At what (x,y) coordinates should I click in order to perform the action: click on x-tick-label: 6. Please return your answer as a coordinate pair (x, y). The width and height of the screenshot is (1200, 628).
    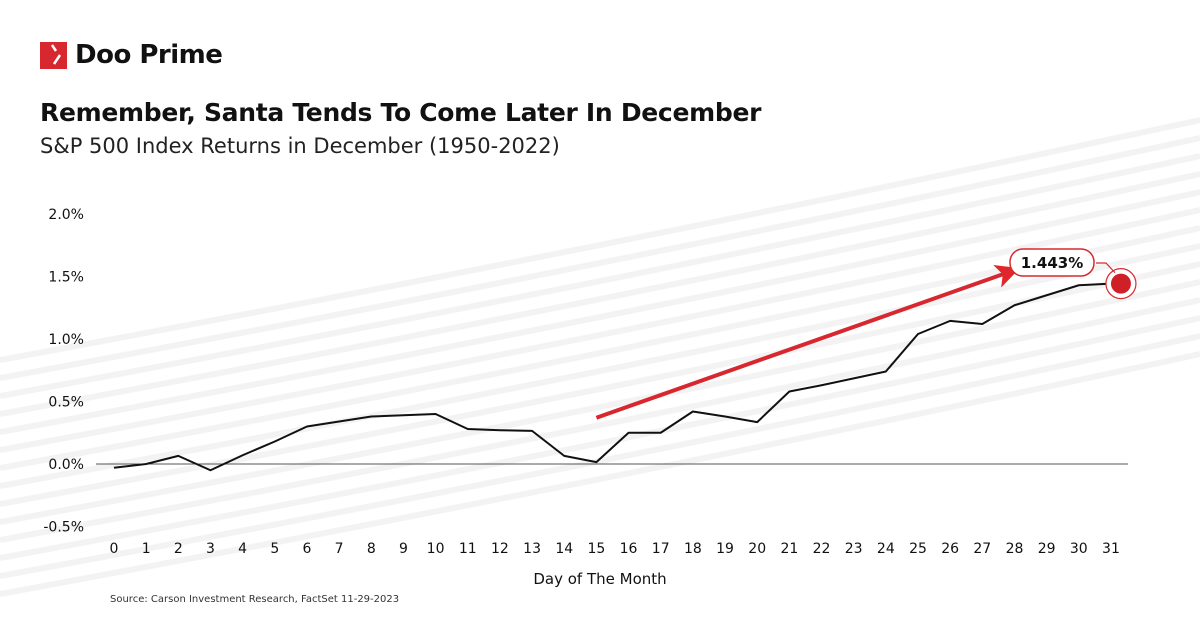
    Looking at the image, I should click on (306, 549).